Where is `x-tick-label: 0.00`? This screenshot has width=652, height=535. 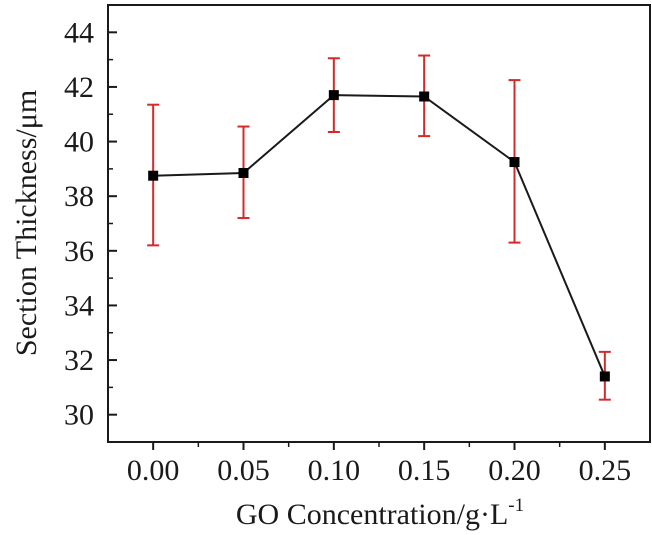
x-tick-label: 0.00 is located at coordinates (153, 470).